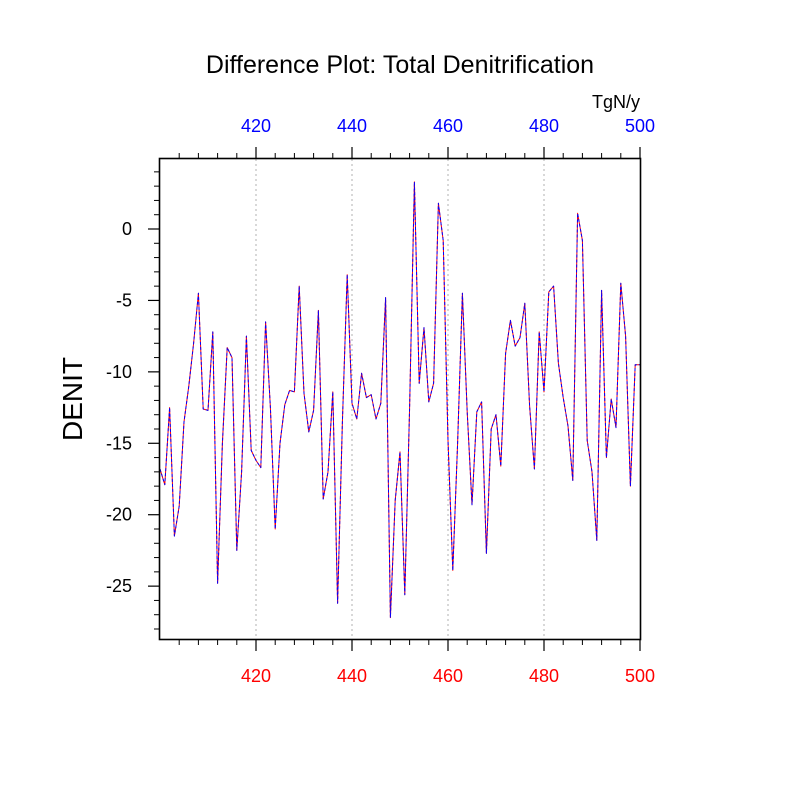 This screenshot has width=800, height=800. Describe the element at coordinates (119, 515) in the screenshot. I see `y-tick-label: -20` at that location.